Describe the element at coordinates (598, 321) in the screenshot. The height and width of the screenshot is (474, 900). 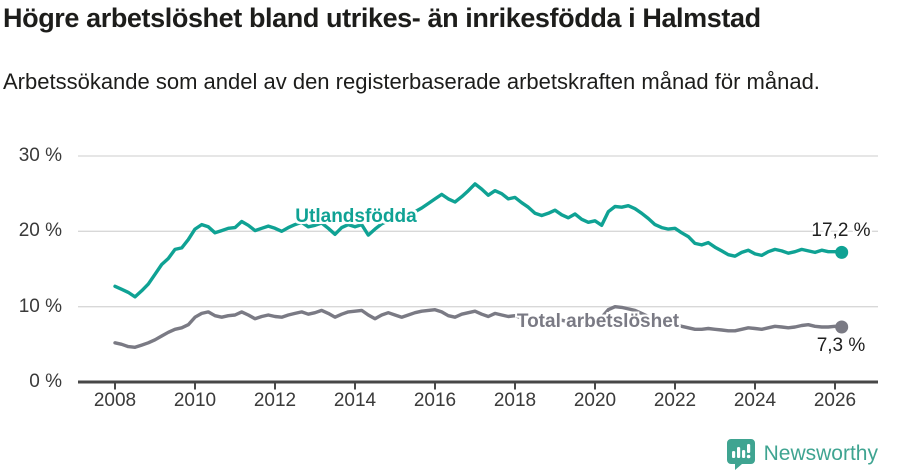
I see `series-label-total-arbetsloshet: Total arbetslöshet` at that location.